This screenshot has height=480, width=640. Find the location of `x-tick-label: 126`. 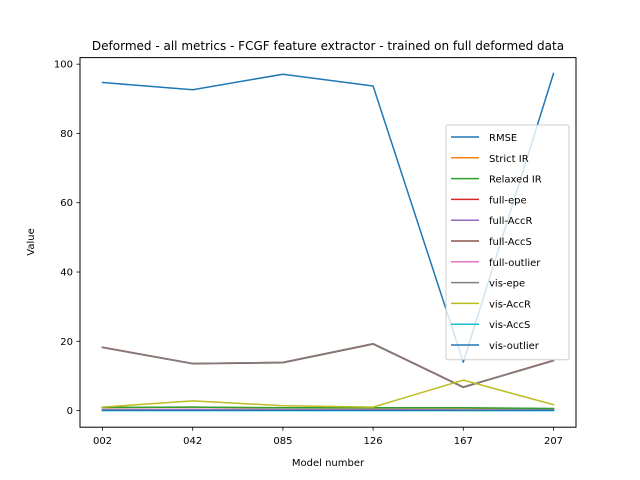

x-tick-label: 126 is located at coordinates (373, 441).